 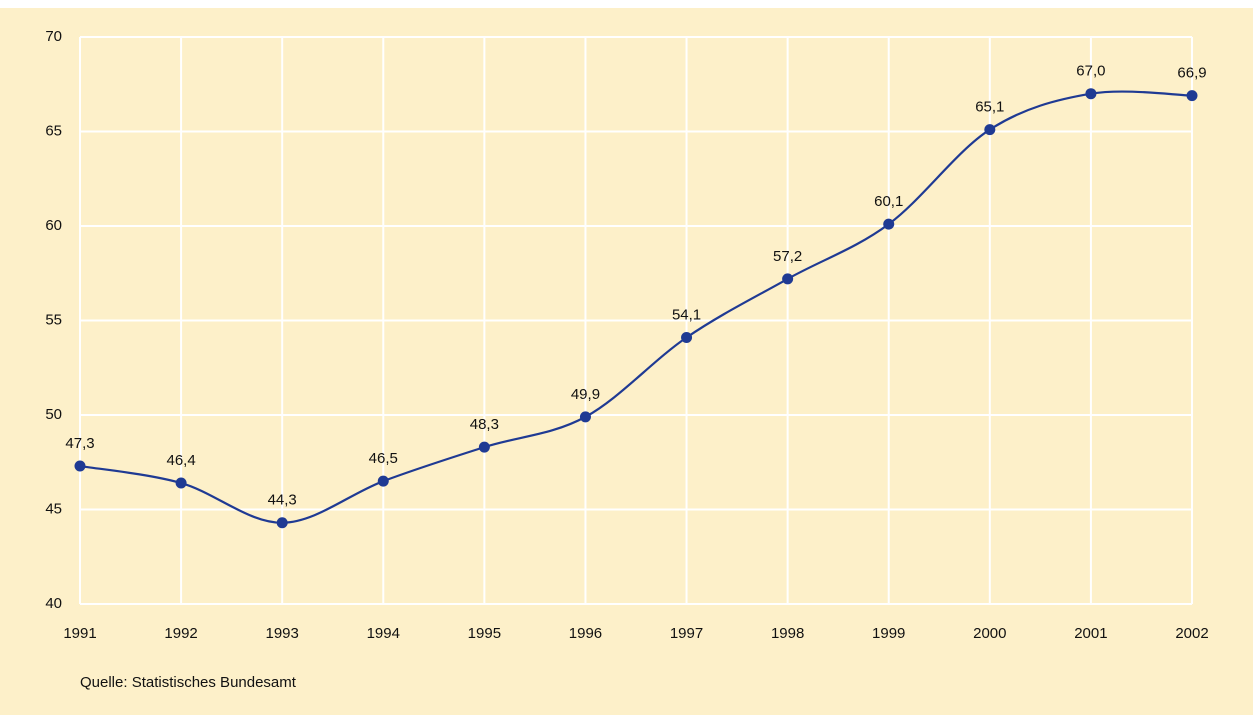 I want to click on y-tick-label: 55, so click(x=53, y=319).